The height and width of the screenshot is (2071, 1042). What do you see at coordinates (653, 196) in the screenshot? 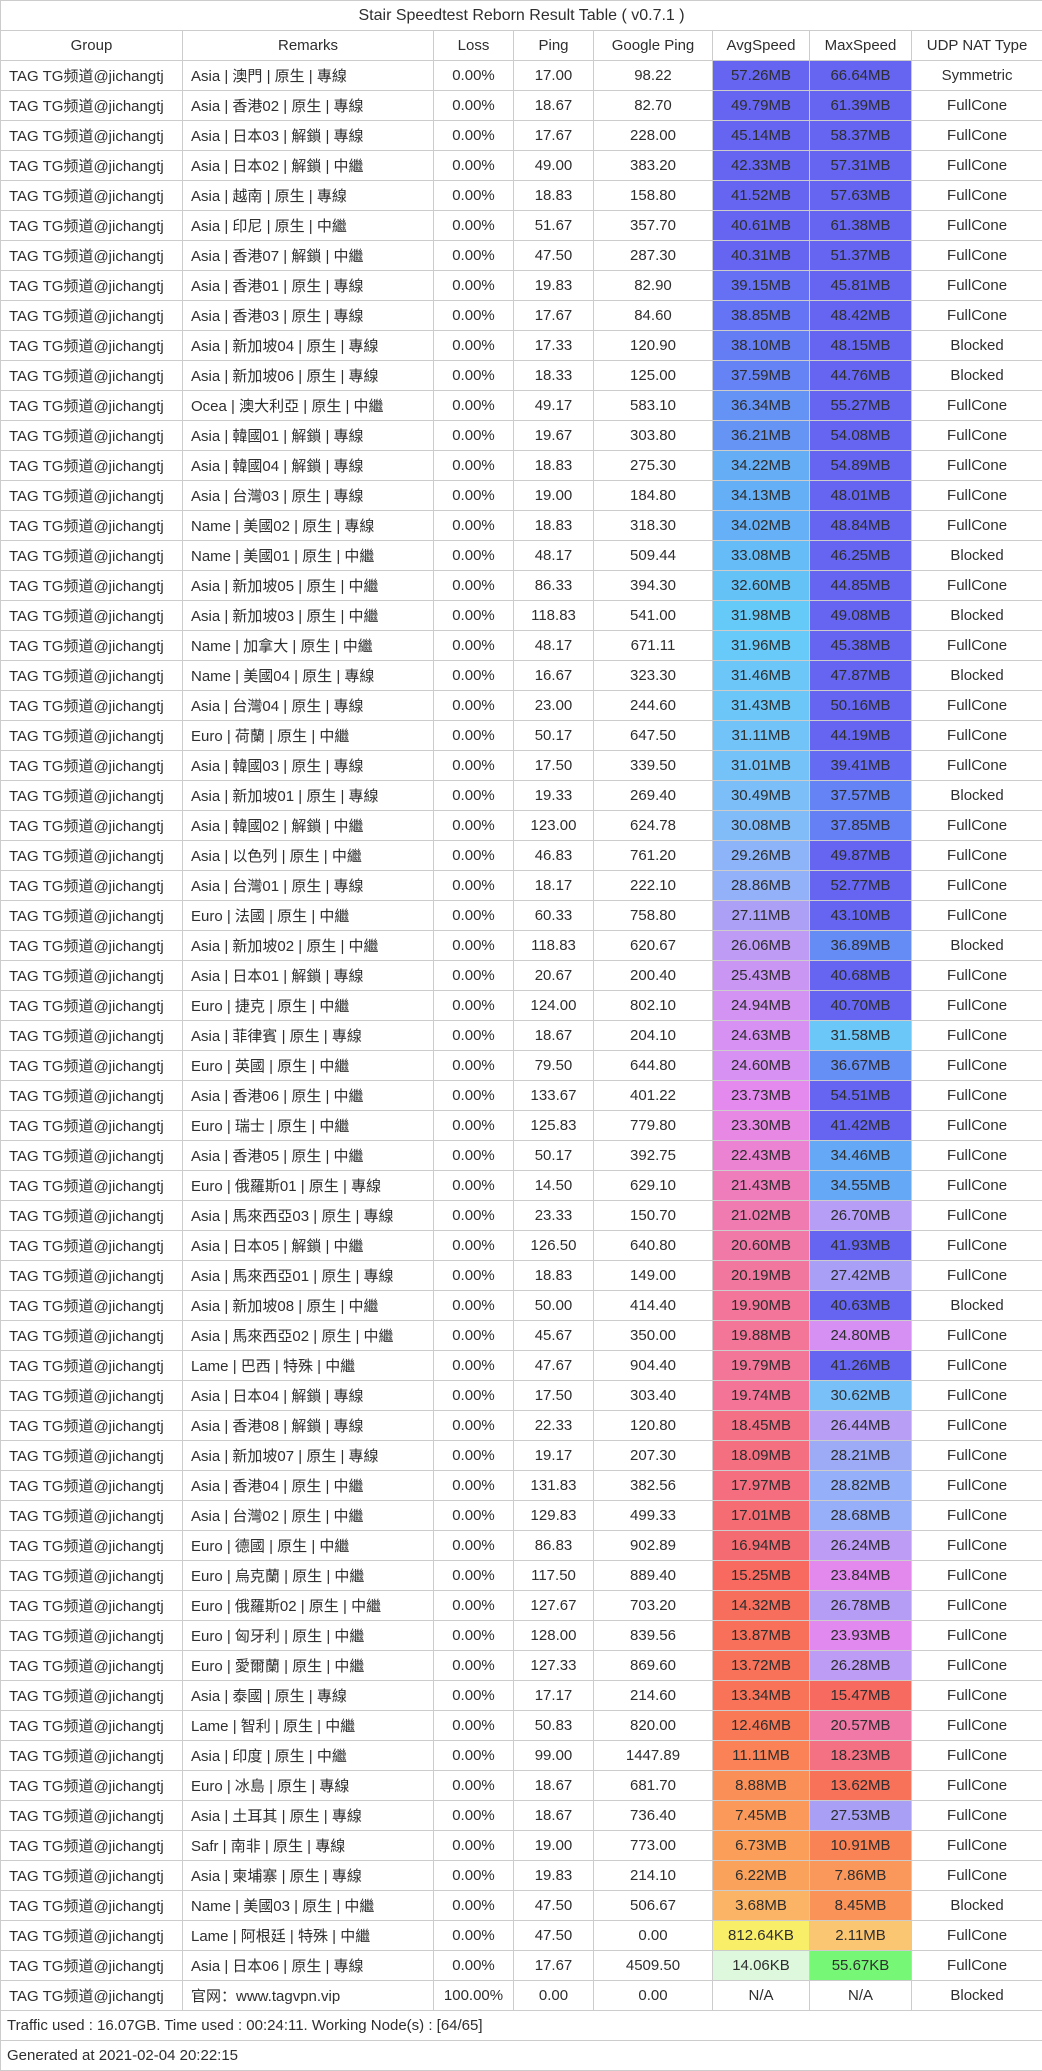
I see `google-ping-cell: 158.80` at bounding box center [653, 196].